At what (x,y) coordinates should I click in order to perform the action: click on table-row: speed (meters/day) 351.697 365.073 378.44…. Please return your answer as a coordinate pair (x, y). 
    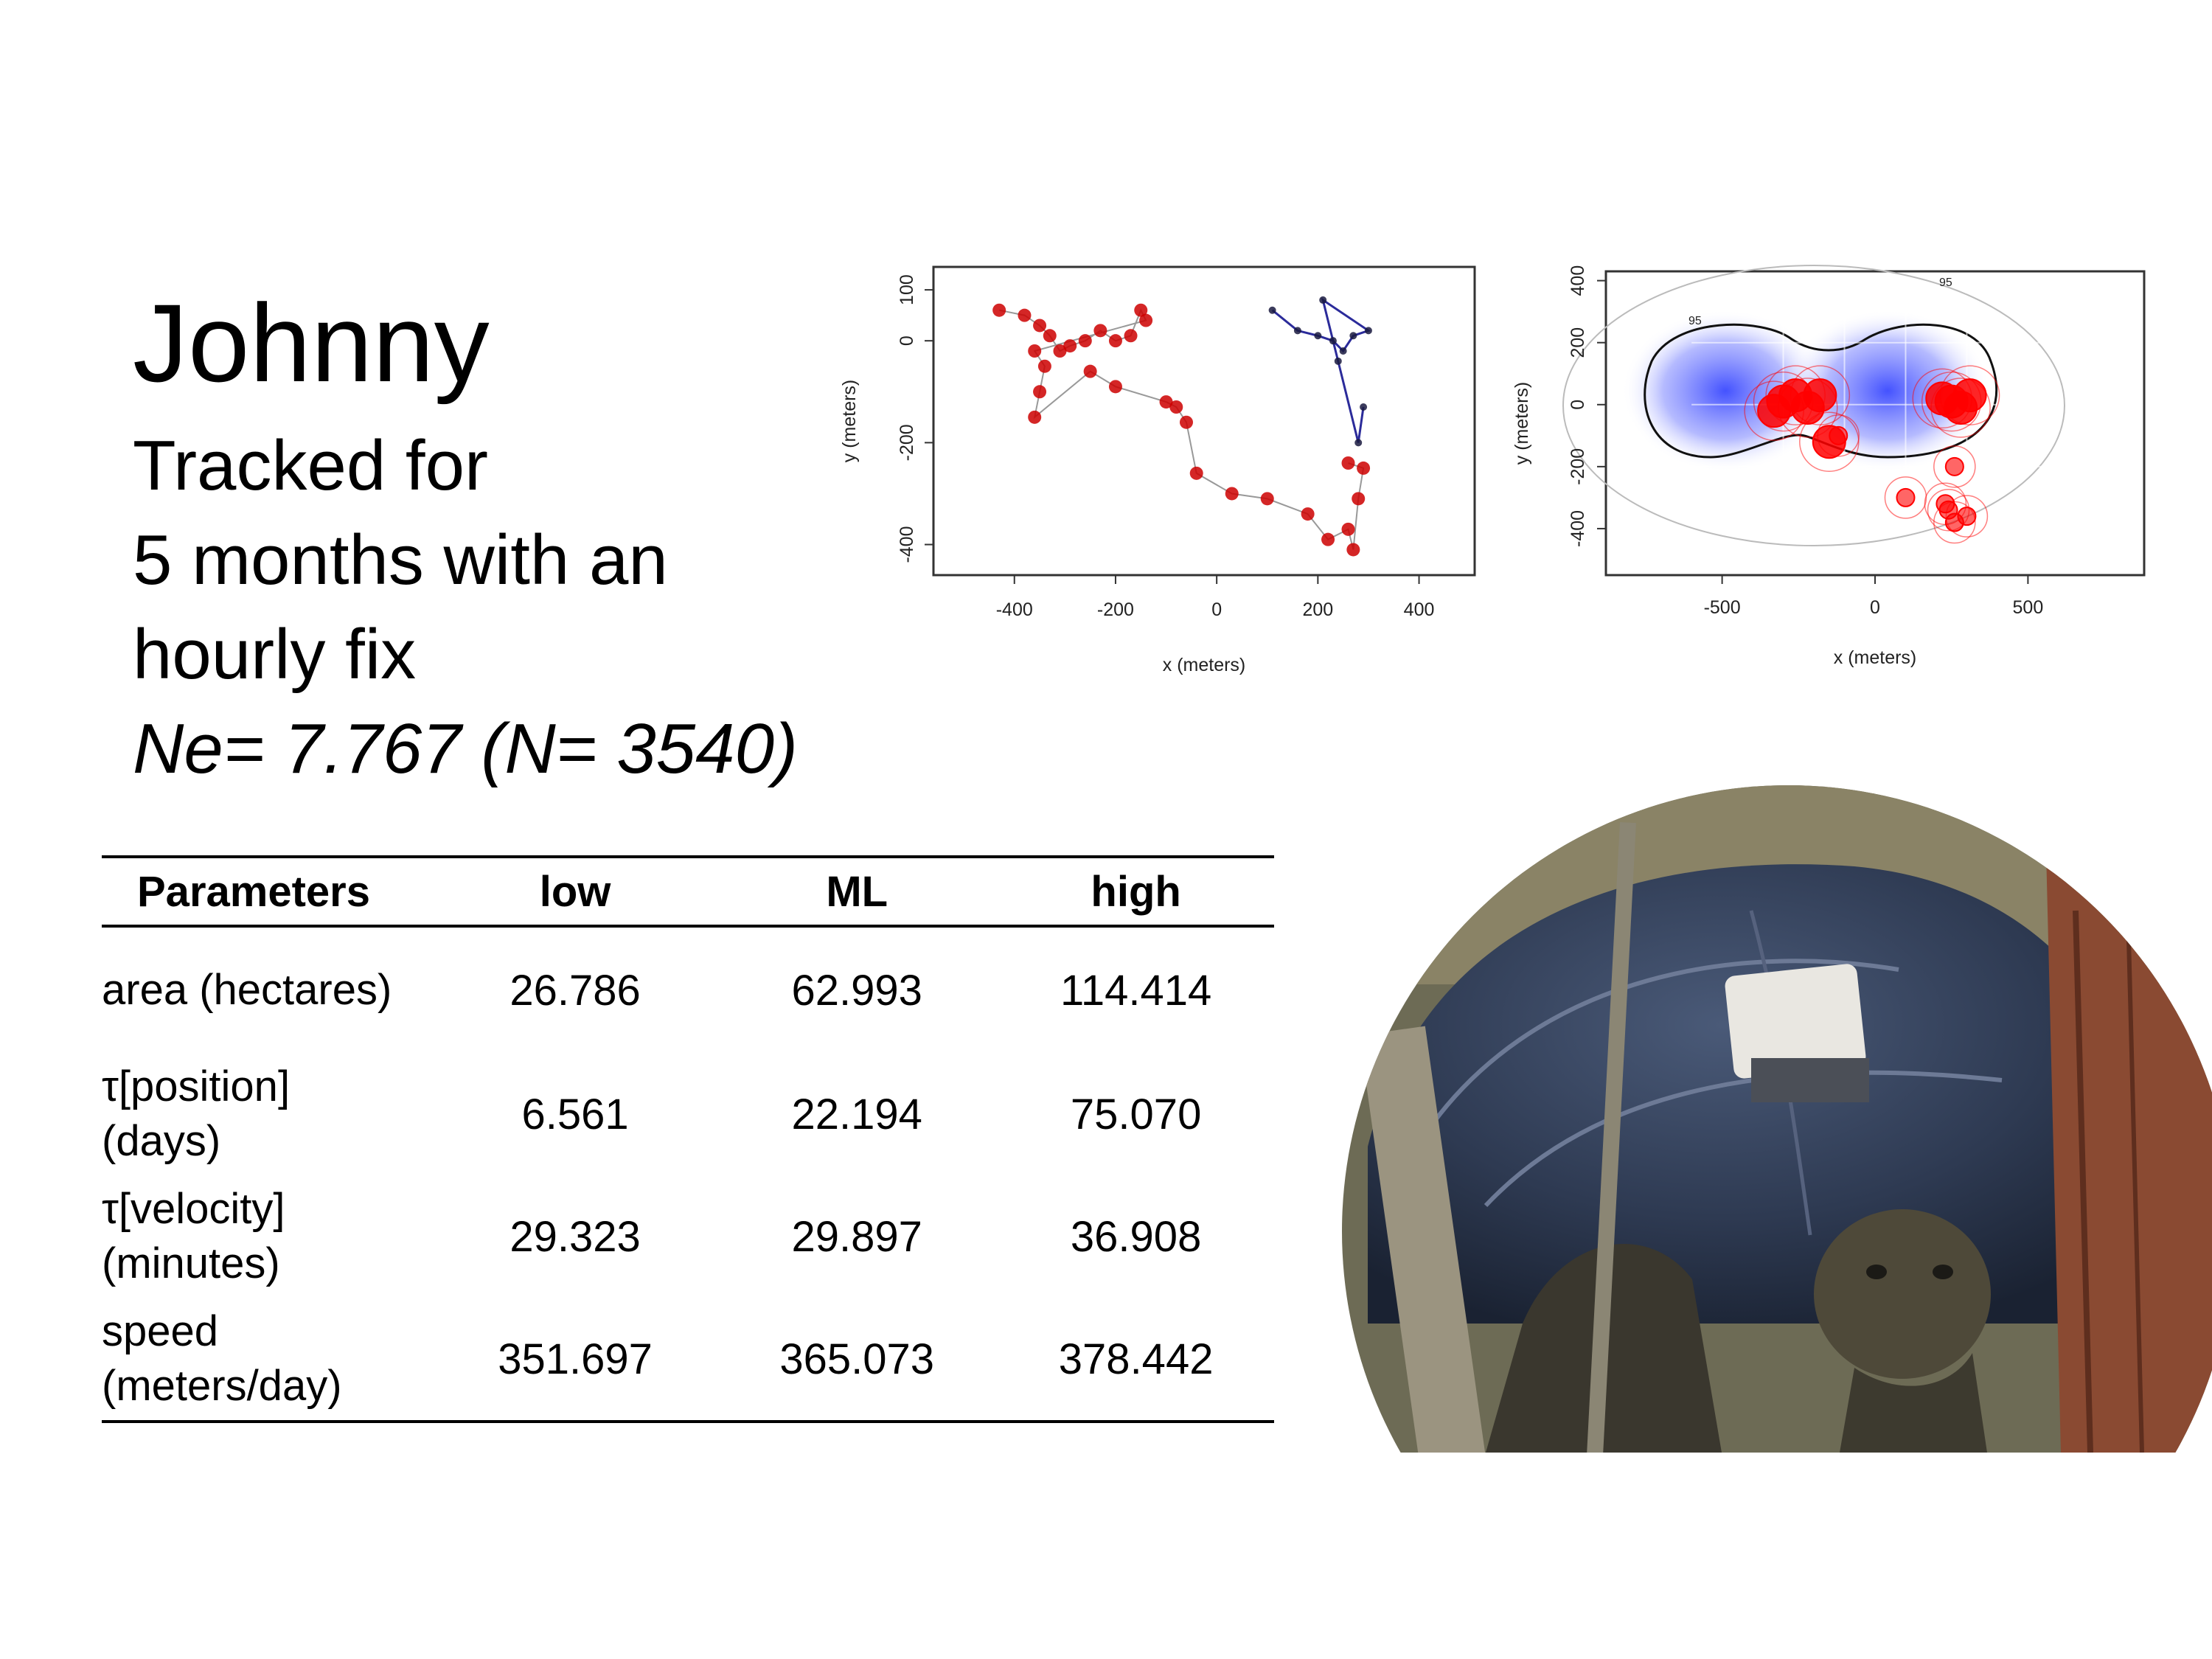
    Looking at the image, I should click on (688, 1360).